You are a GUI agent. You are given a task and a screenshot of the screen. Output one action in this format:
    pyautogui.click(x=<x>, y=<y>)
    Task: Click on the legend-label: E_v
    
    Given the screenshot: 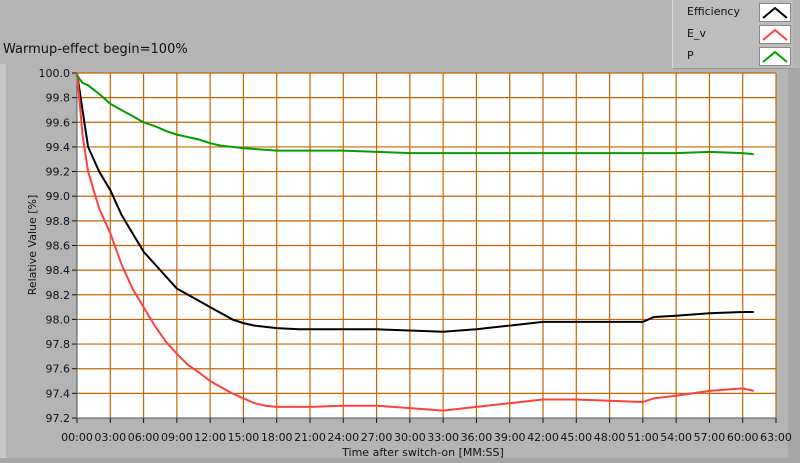 What is the action you would take?
    pyautogui.click(x=696, y=33)
    